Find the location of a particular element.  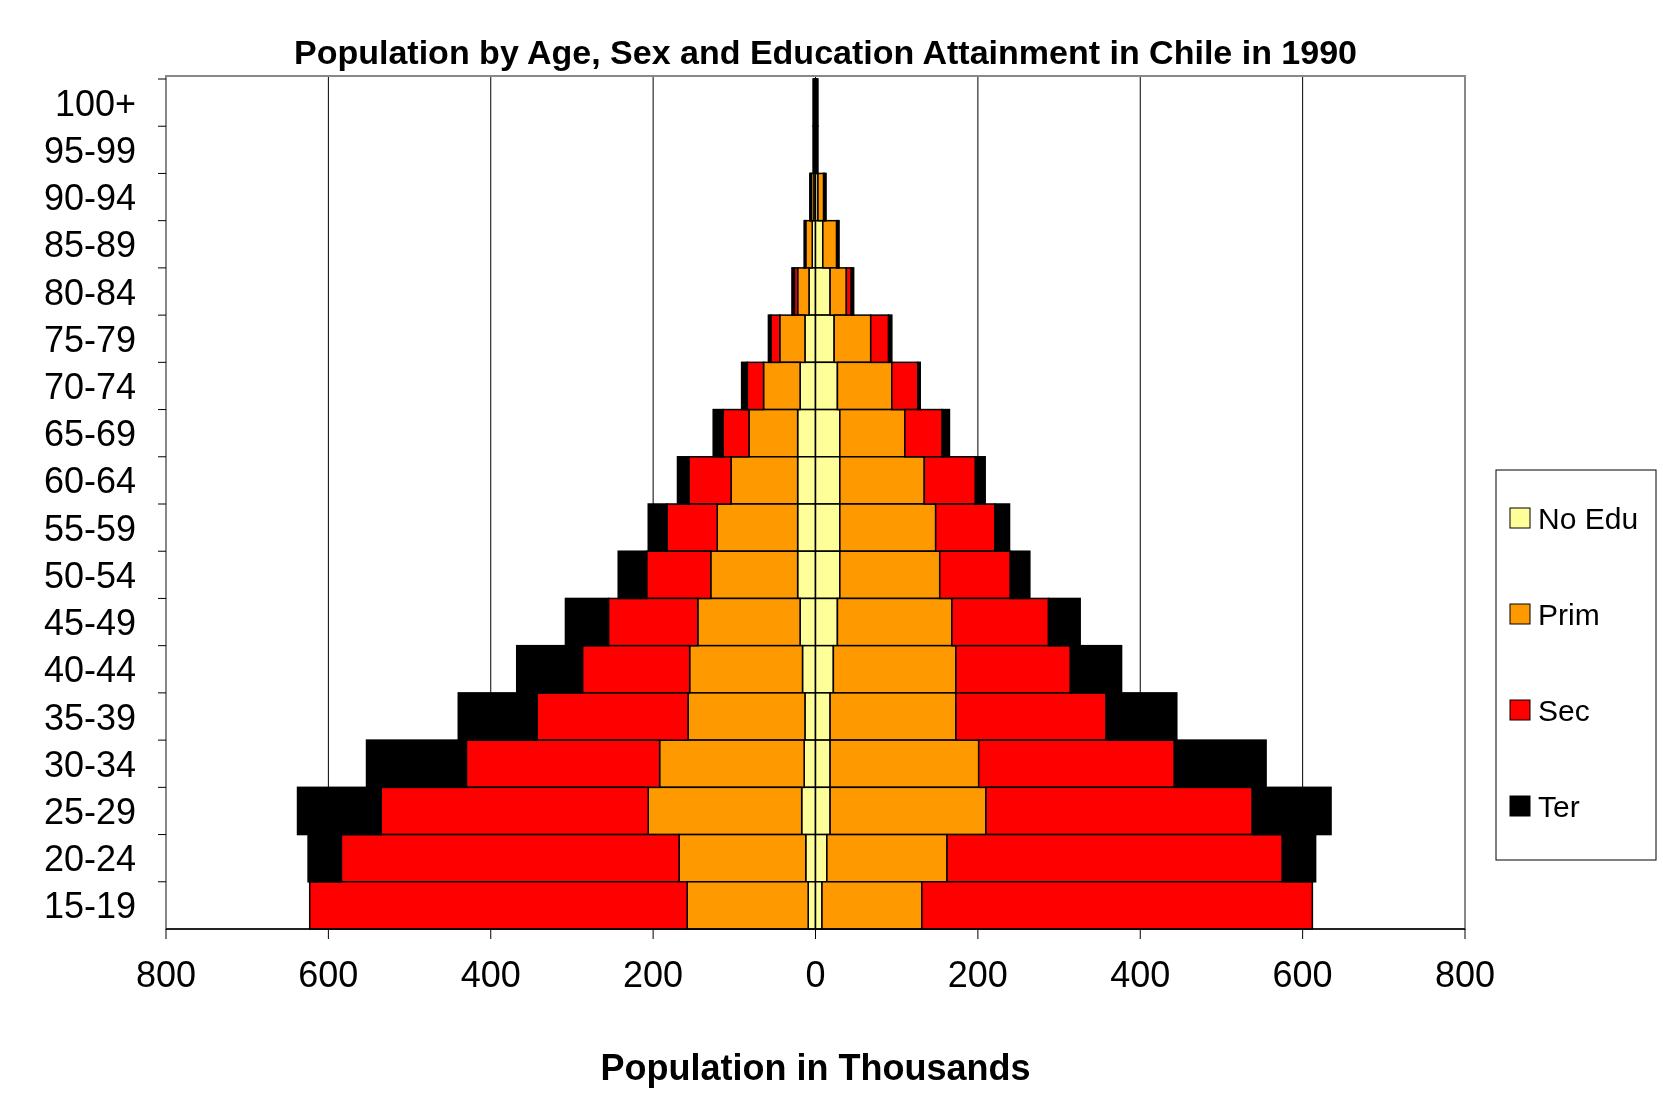

legend-label: Sec is located at coordinates (1564, 710).